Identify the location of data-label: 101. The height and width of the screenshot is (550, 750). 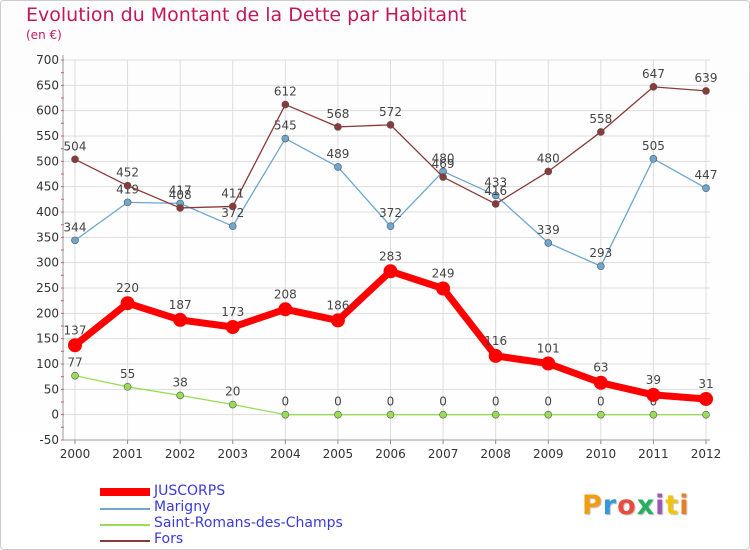
(548, 348).